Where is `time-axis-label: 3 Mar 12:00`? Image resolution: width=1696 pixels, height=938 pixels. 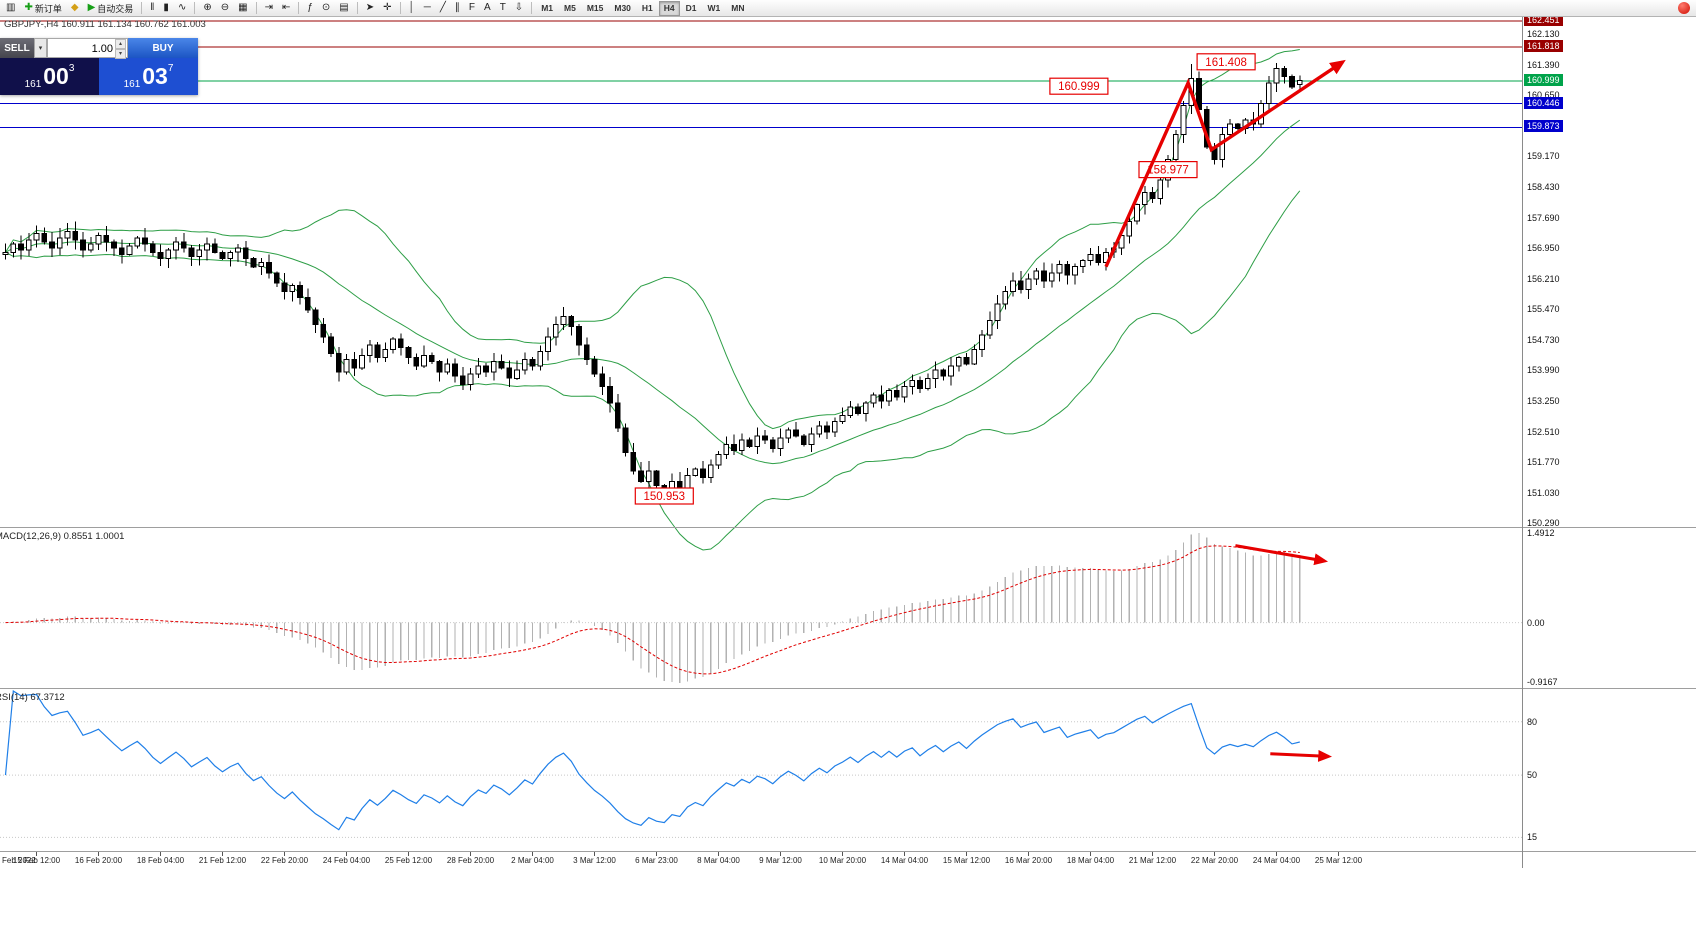
time-axis-label: 3 Mar 12:00 is located at coordinates (594, 860).